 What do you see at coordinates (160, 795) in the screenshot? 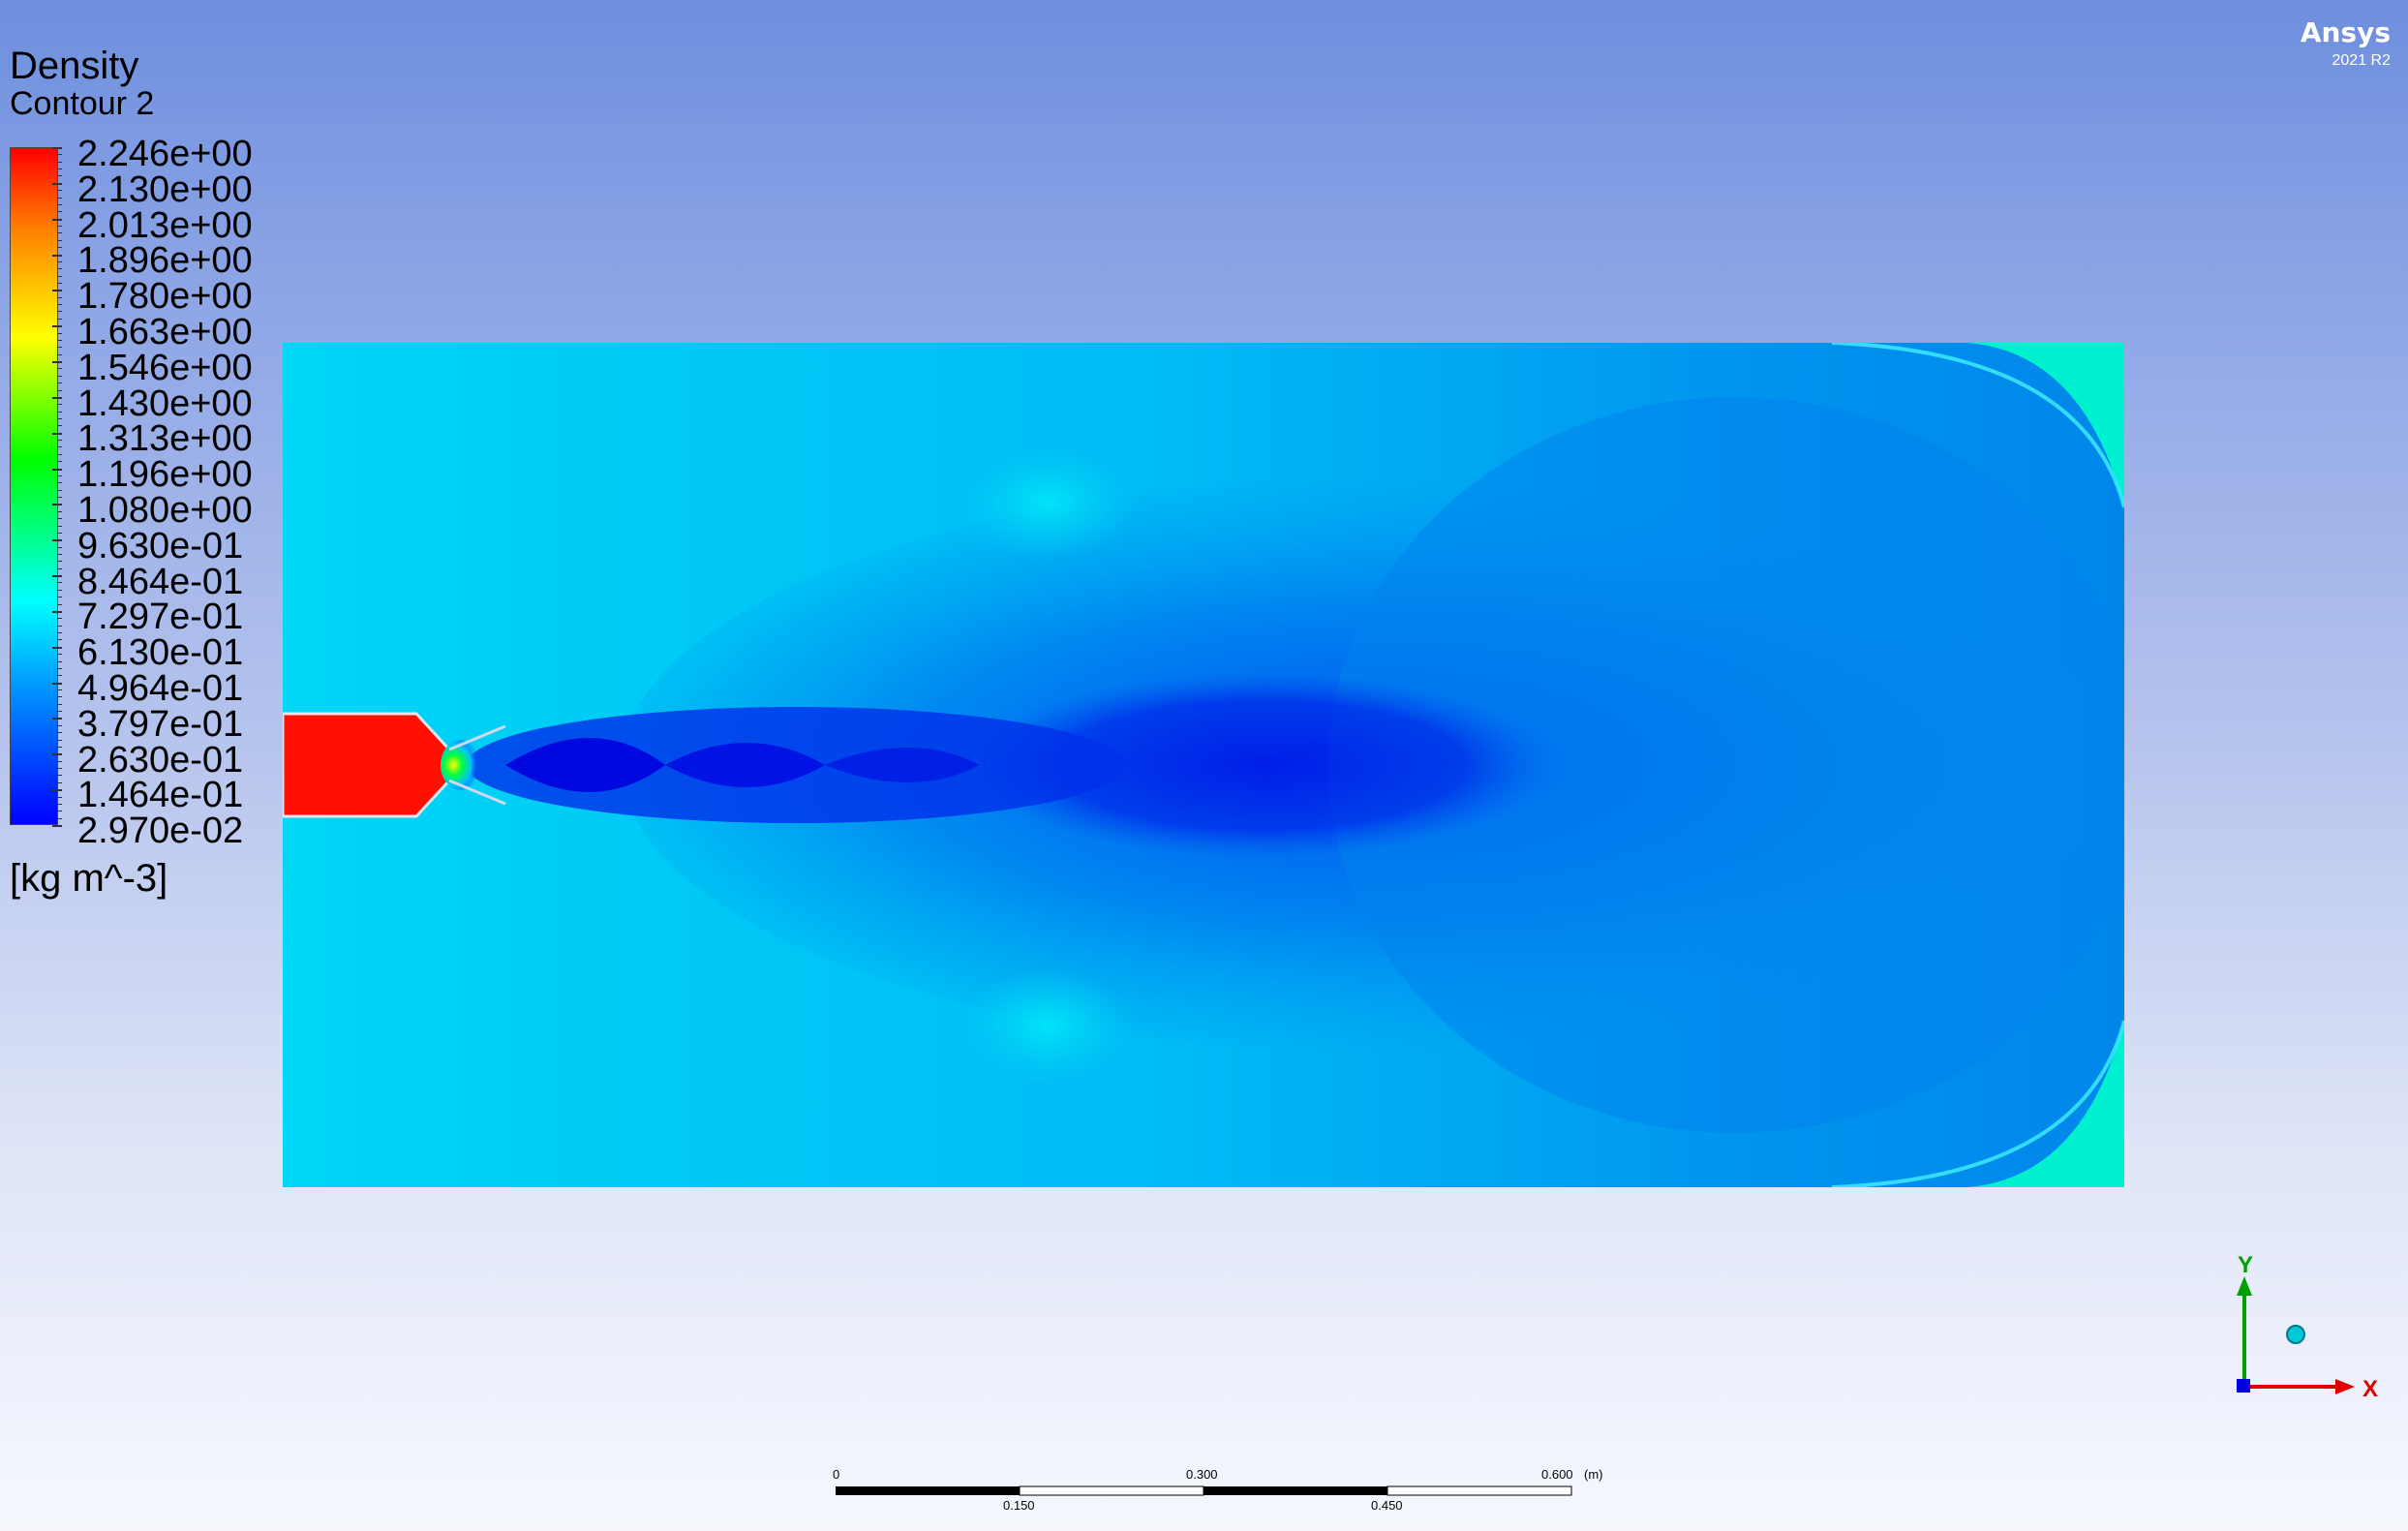
I see `legend-label: 1.464e-01` at bounding box center [160, 795].